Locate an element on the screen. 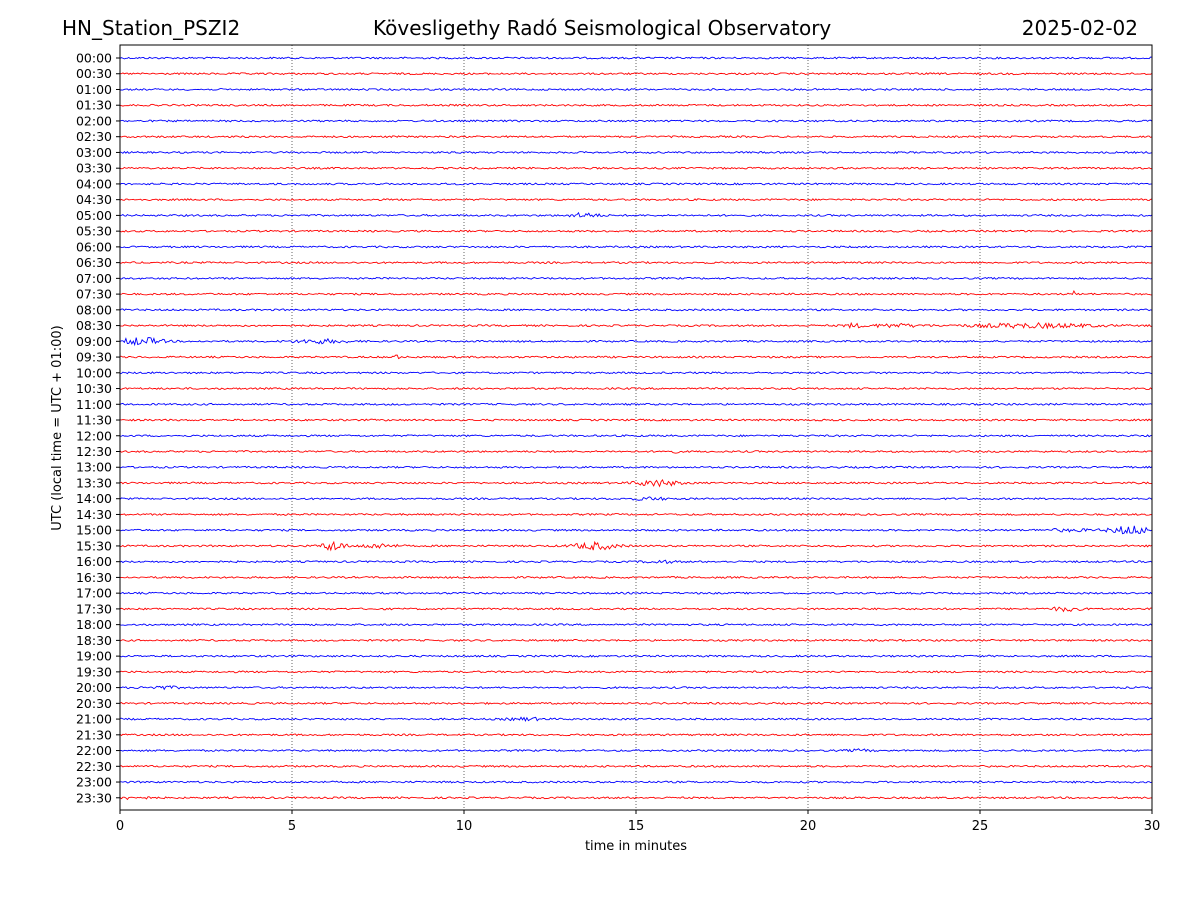 The width and height of the screenshot is (1200, 900). x-tick-label: 0 is located at coordinates (120, 826).